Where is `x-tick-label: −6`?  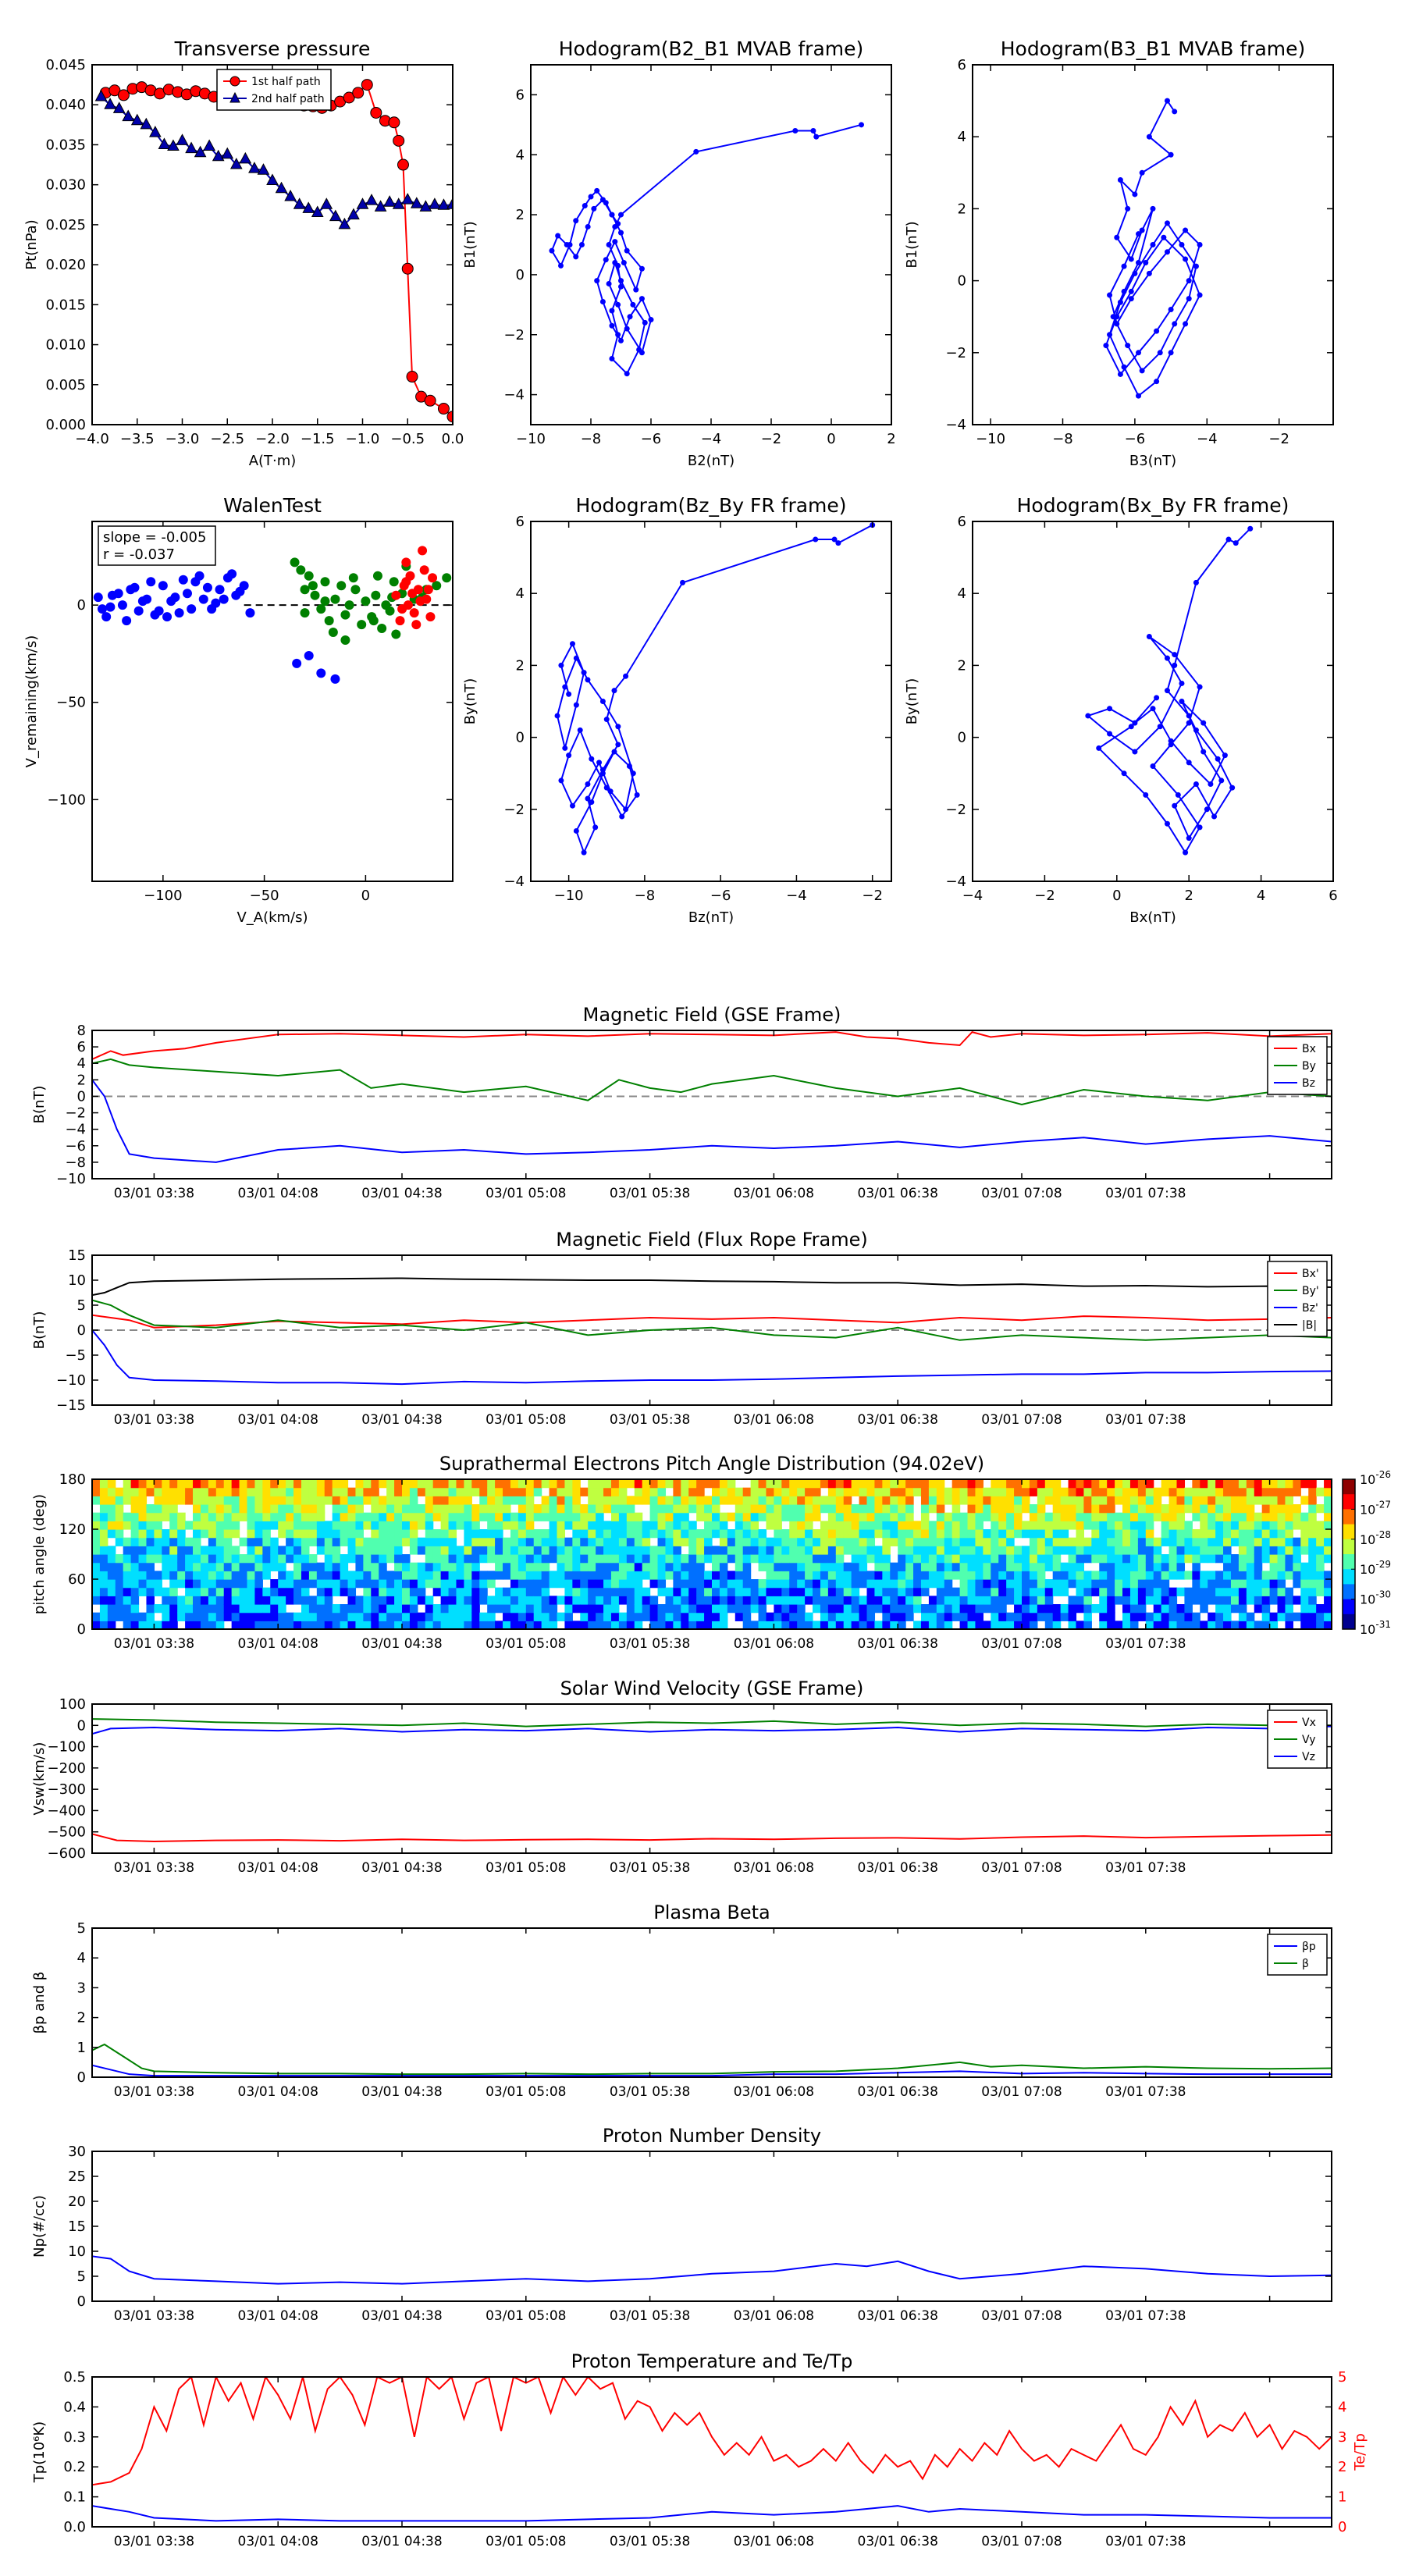 x-tick-label: −6 is located at coordinates (1136, 439).